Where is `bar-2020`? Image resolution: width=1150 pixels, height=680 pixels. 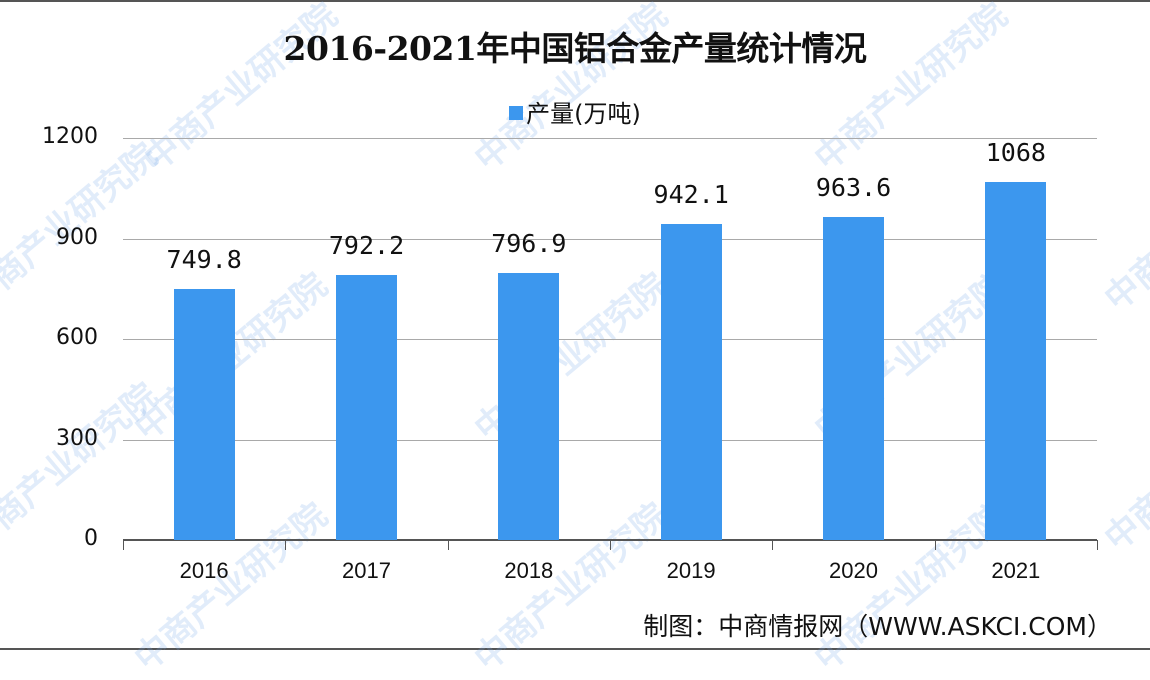 bar-2020 is located at coordinates (853, 378).